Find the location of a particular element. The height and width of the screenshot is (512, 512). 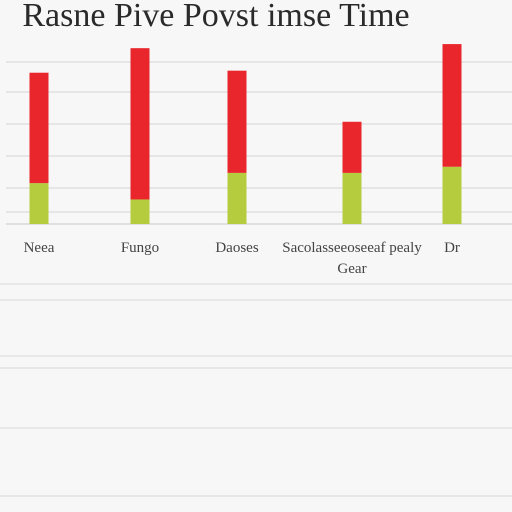

x-tick-label-line: Gear is located at coordinates (351, 269).